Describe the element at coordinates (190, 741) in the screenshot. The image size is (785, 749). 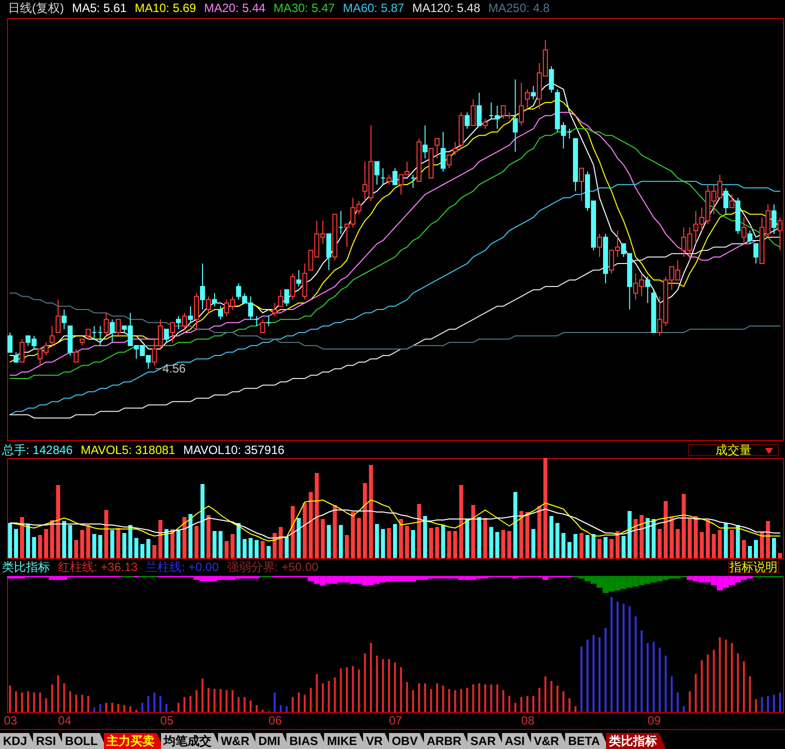
I see `tab: 均笔成交` at that location.